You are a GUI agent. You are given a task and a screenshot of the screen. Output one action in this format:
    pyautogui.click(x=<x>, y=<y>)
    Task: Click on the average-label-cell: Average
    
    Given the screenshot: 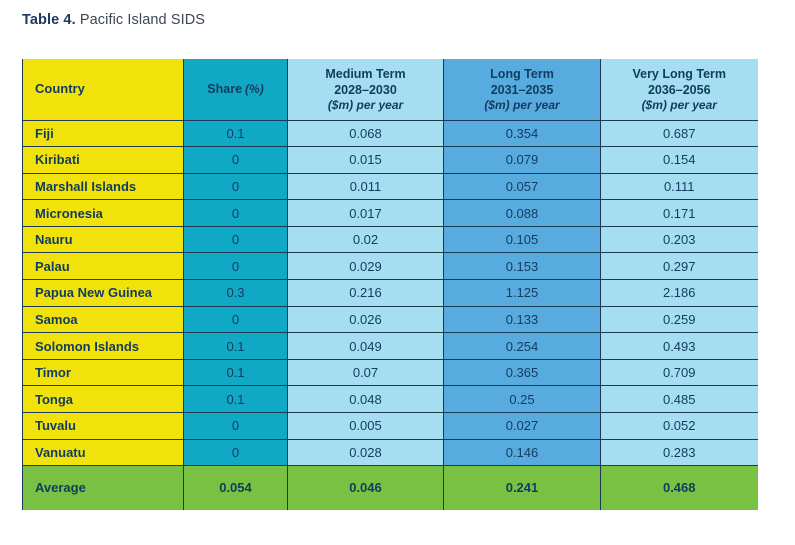 What is the action you would take?
    pyautogui.click(x=103, y=487)
    